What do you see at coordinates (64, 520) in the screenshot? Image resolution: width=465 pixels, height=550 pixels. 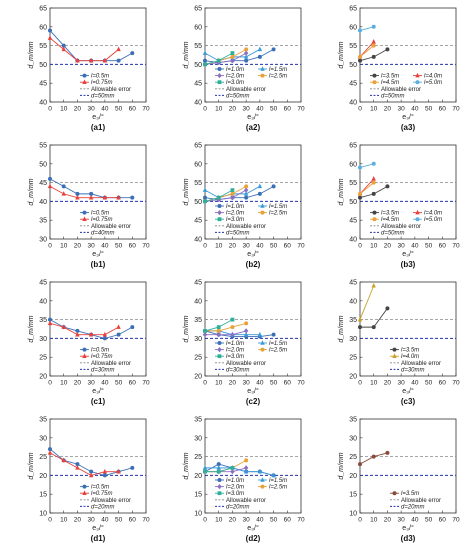 I see `x-tick-label: 10` at bounding box center [64, 520].